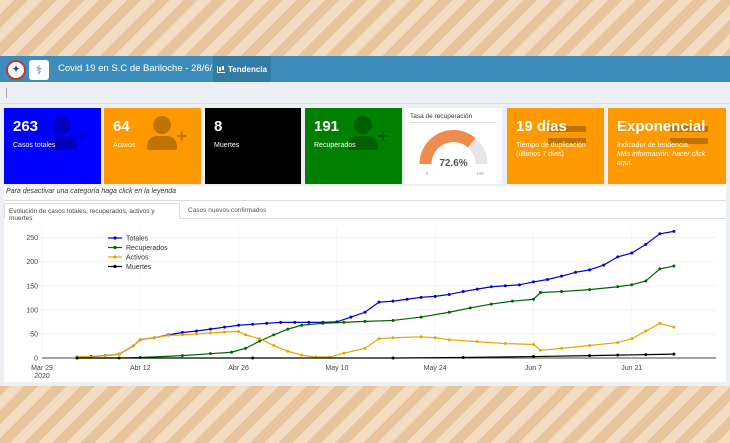  What do you see at coordinates (36, 359) in the screenshot?
I see `y-tick-label: 0` at bounding box center [36, 359].